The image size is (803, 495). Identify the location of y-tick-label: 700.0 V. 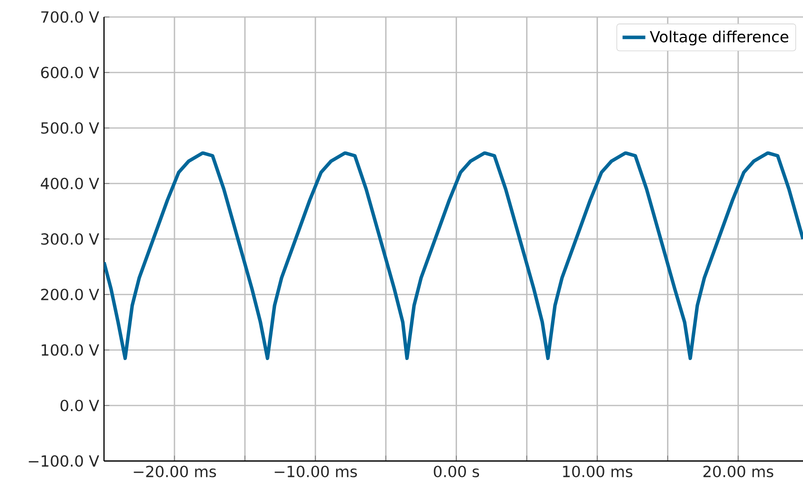
(70, 17).